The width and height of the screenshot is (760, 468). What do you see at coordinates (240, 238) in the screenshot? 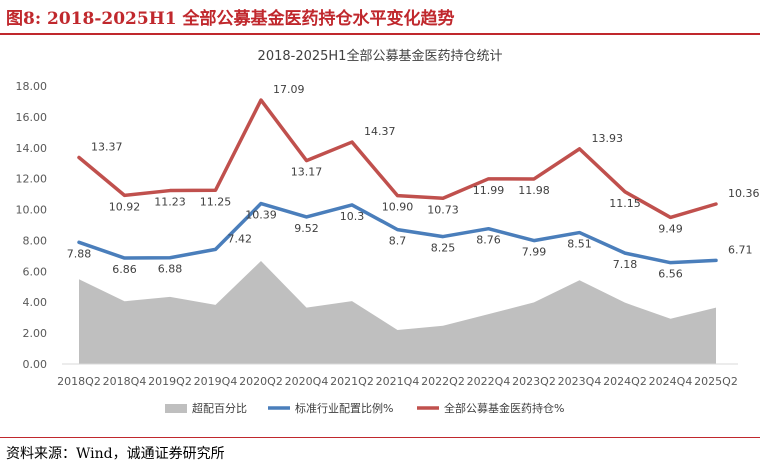
I see `data-label: 7.42` at bounding box center [240, 238].